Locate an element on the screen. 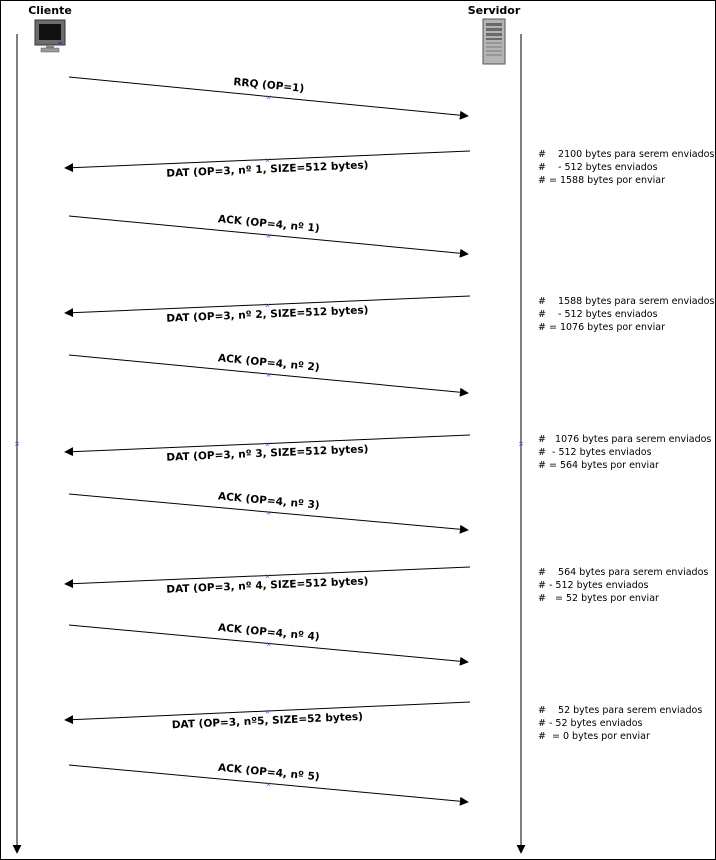 This screenshot has height=860, width=716. server-lifeline-marker: × is located at coordinates (521, 444).